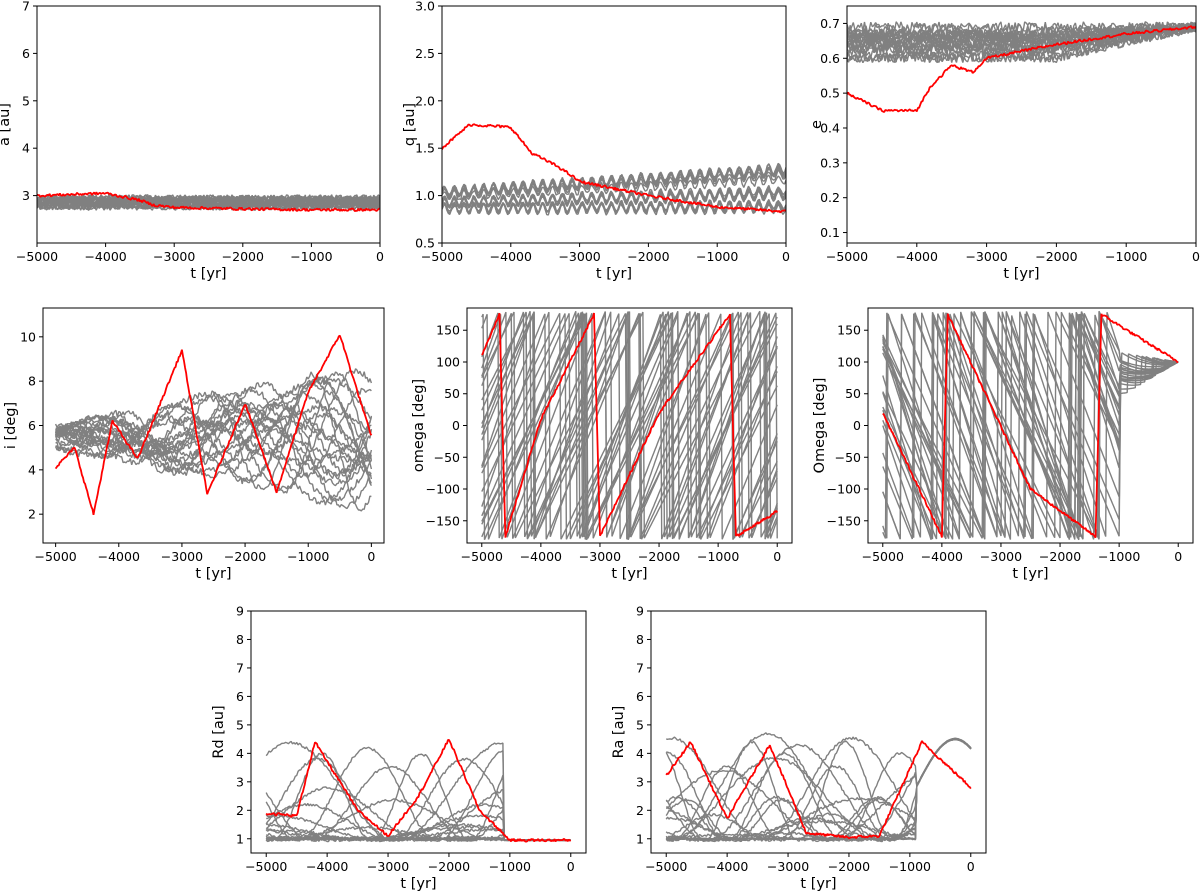 Image resolution: width=1200 pixels, height=891 pixels. What do you see at coordinates (817, 124) in the screenshot?
I see `y-axis-label: e` at bounding box center [817, 124].